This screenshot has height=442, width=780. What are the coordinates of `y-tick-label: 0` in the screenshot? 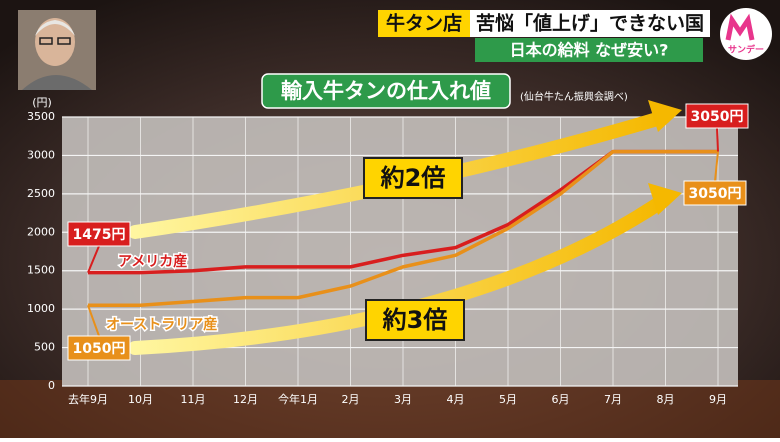 It's located at (51, 385).